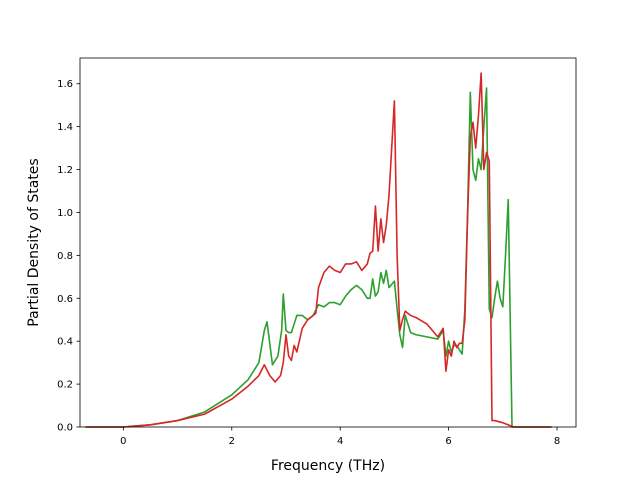 This screenshot has height=480, width=640. What do you see at coordinates (65, 127) in the screenshot?
I see `y-tick-label: 1.4` at bounding box center [65, 127].